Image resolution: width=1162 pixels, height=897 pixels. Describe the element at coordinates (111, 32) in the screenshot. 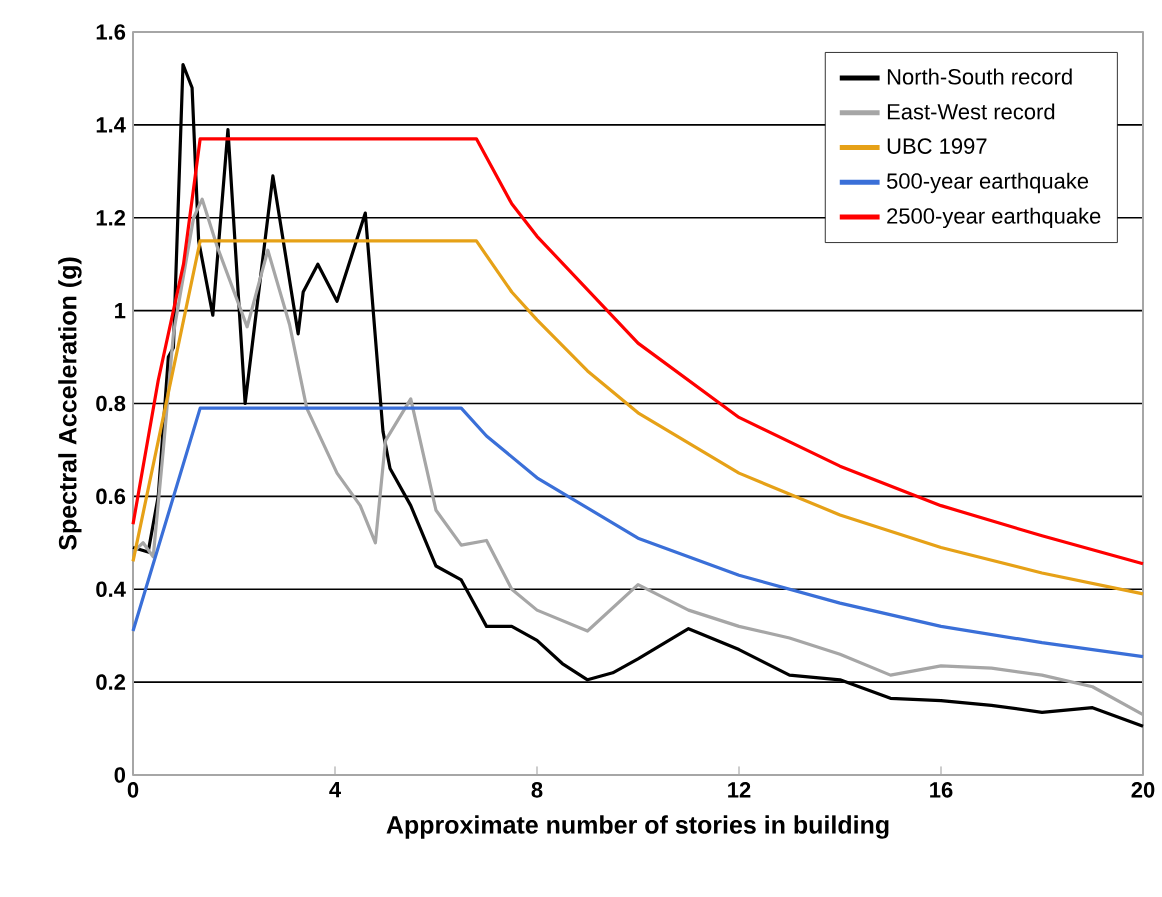

I see `y-tick-label: 1.6` at that location.